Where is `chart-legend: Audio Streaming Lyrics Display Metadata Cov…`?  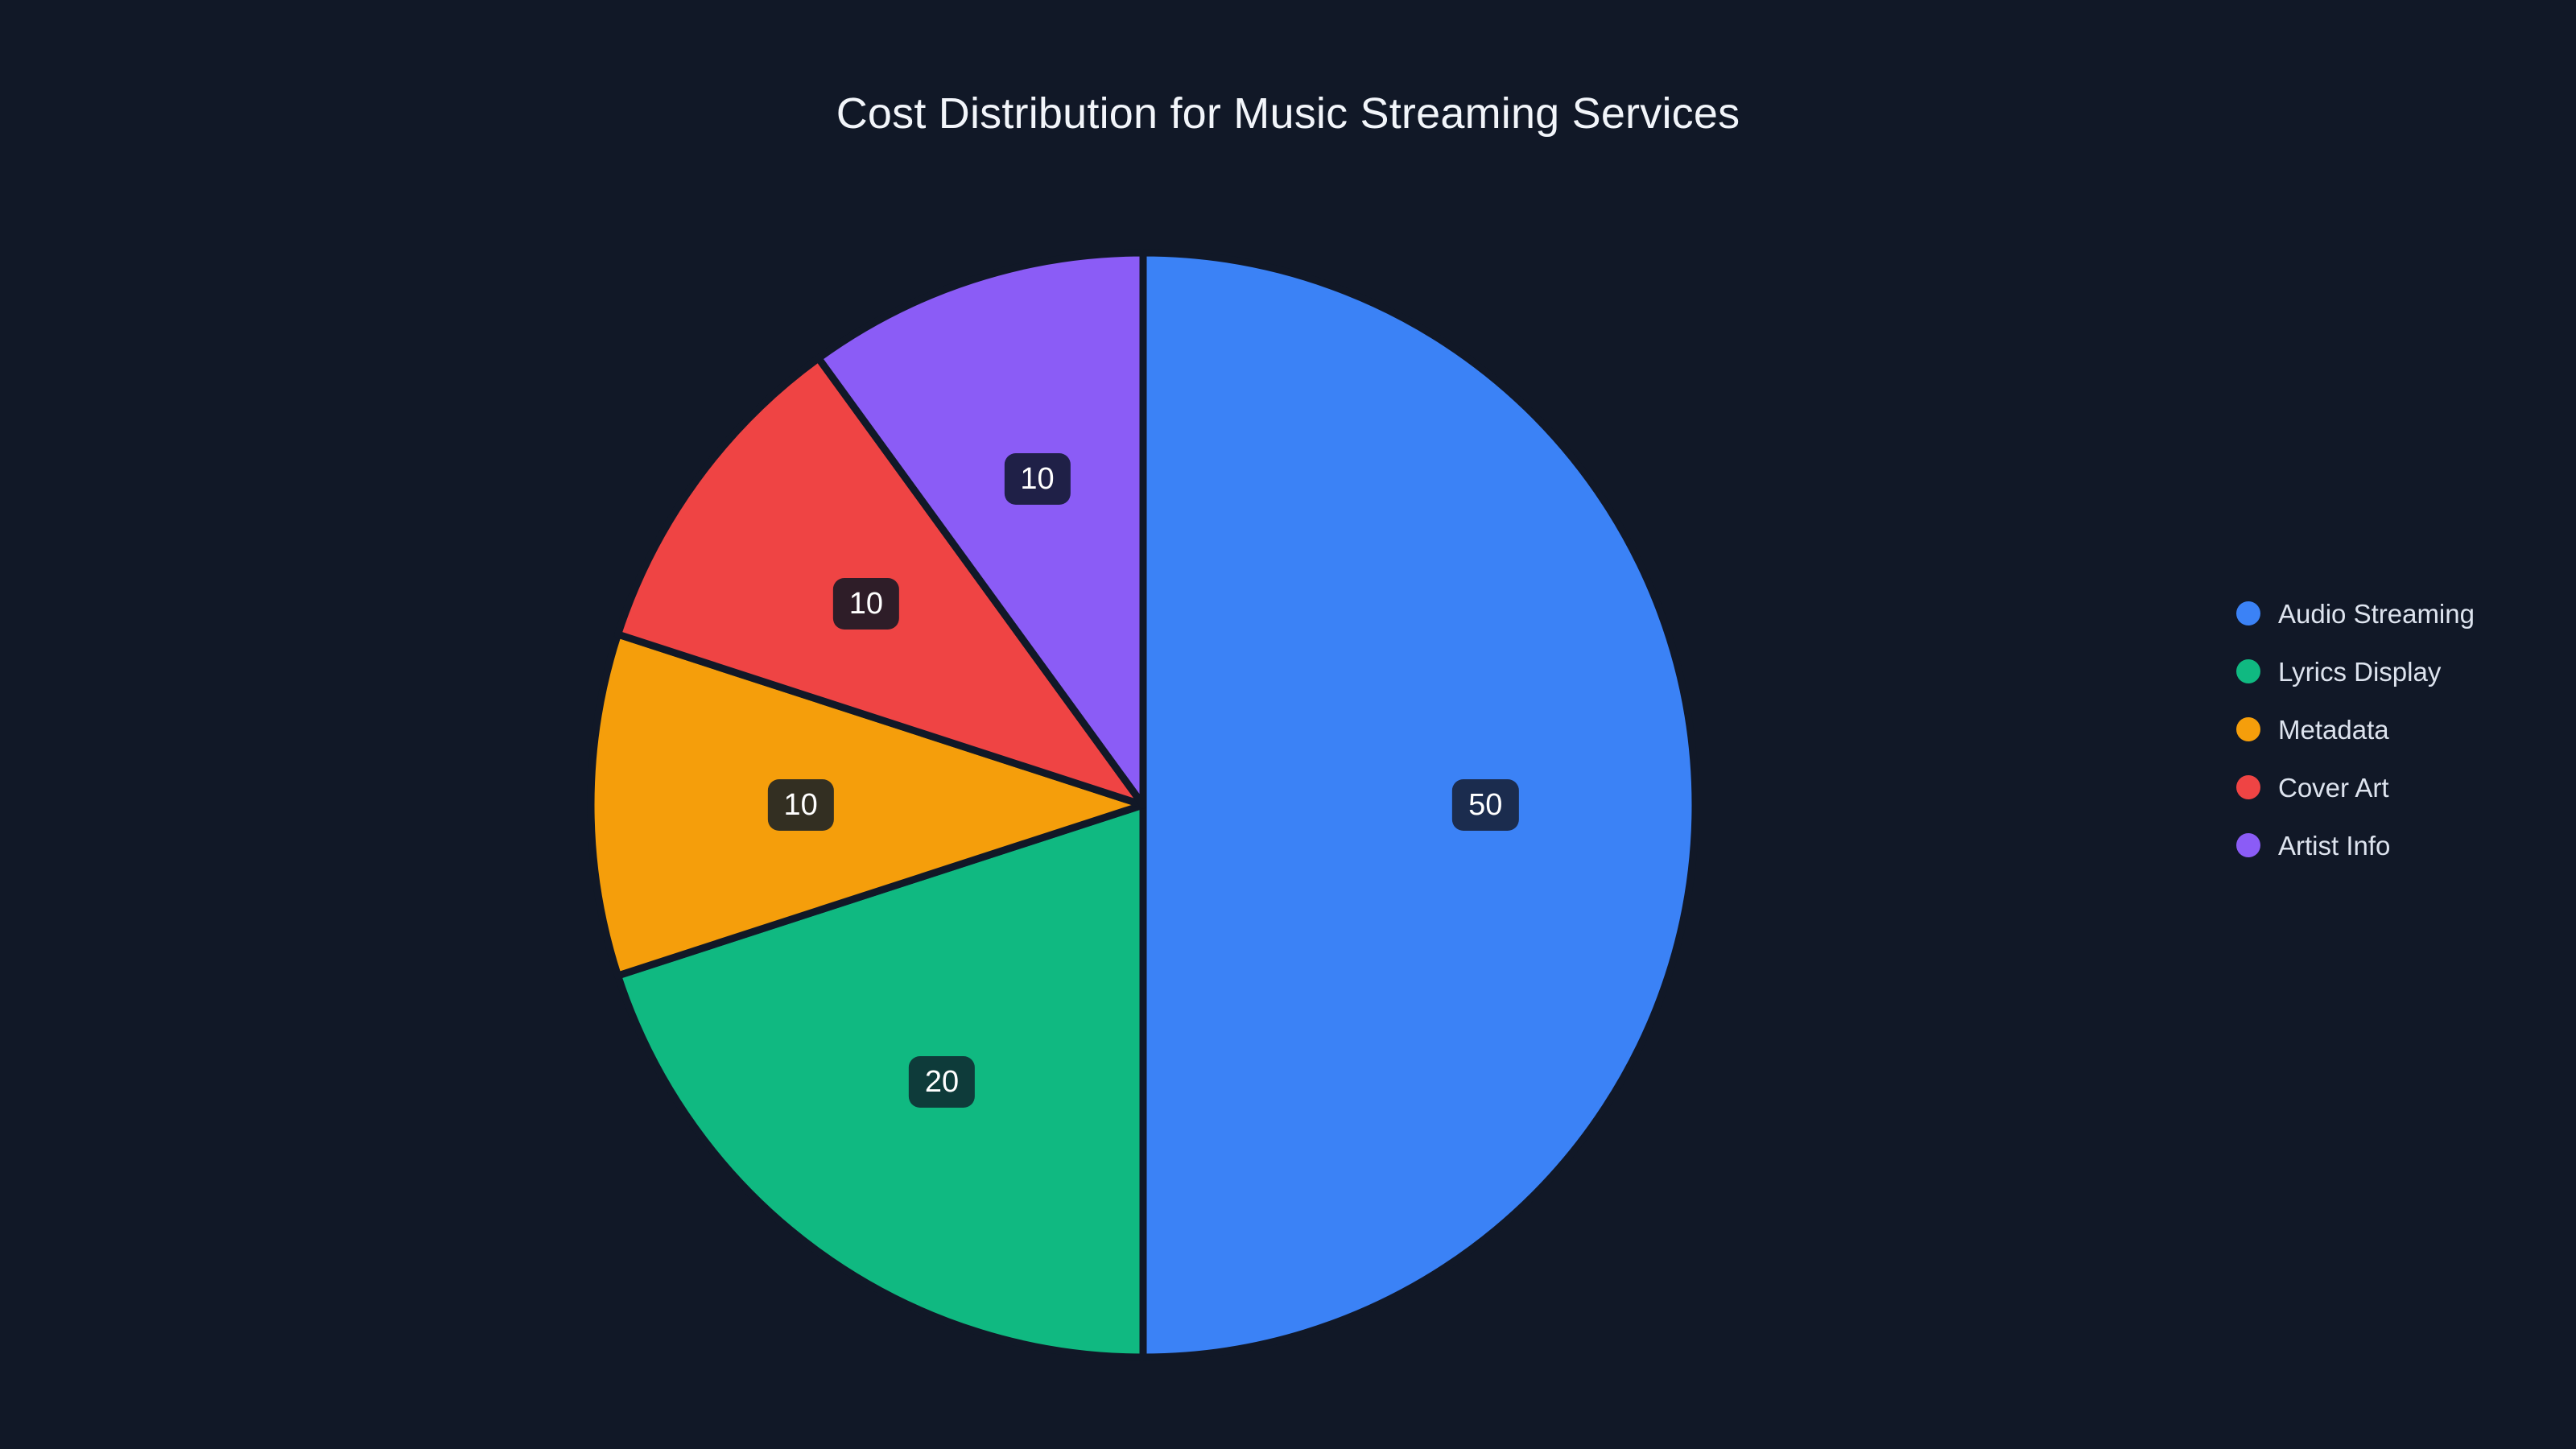 chart-legend: Audio Streaming Lyrics Display Metadata Cov… is located at coordinates (2355, 729).